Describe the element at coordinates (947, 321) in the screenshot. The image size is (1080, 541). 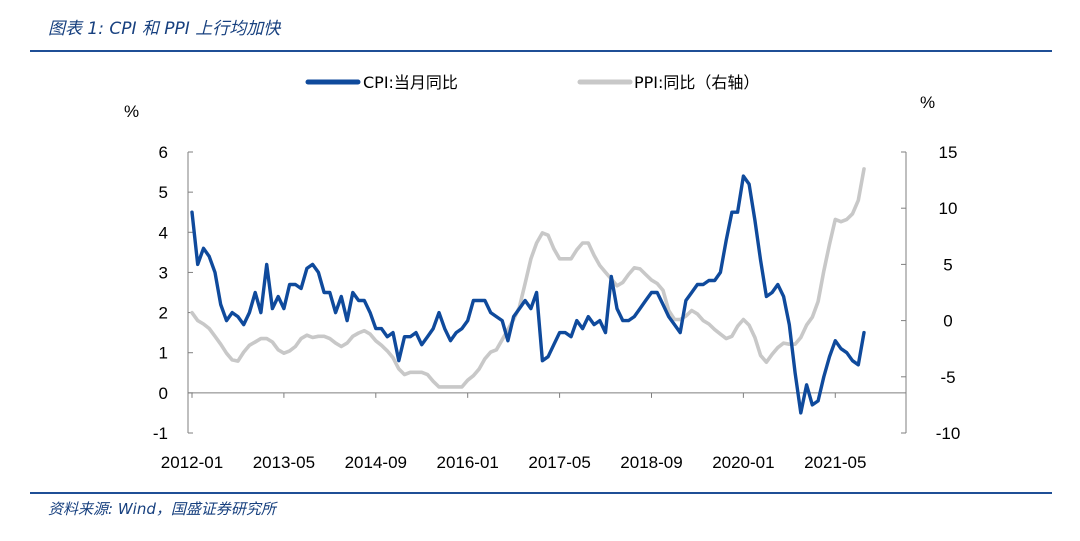
I see `y-right-tick-label: 0` at that location.